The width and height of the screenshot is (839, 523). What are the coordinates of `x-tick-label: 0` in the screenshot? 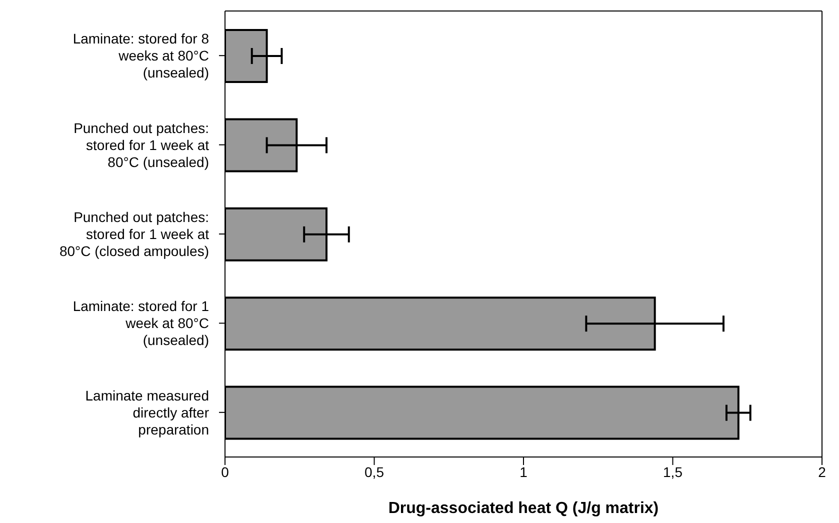 It's located at (225, 472).